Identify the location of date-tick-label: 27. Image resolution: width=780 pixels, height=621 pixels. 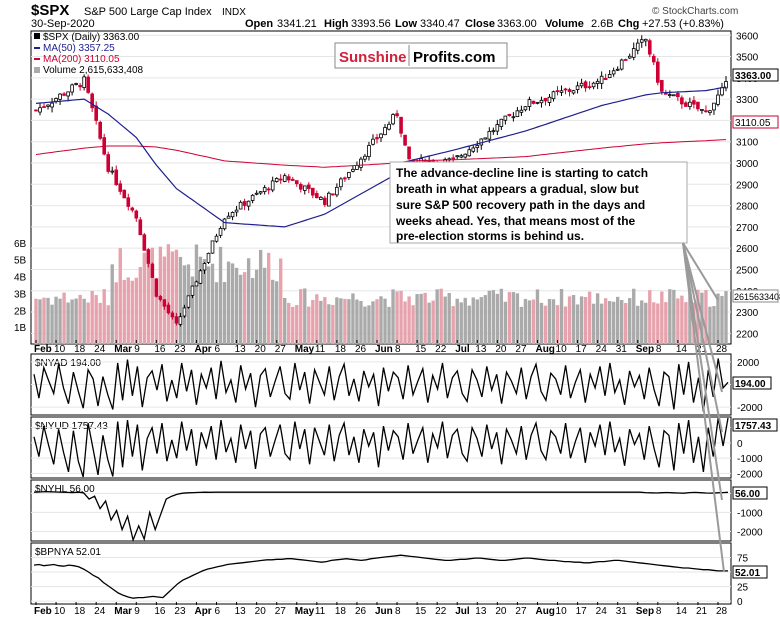
(281, 611).